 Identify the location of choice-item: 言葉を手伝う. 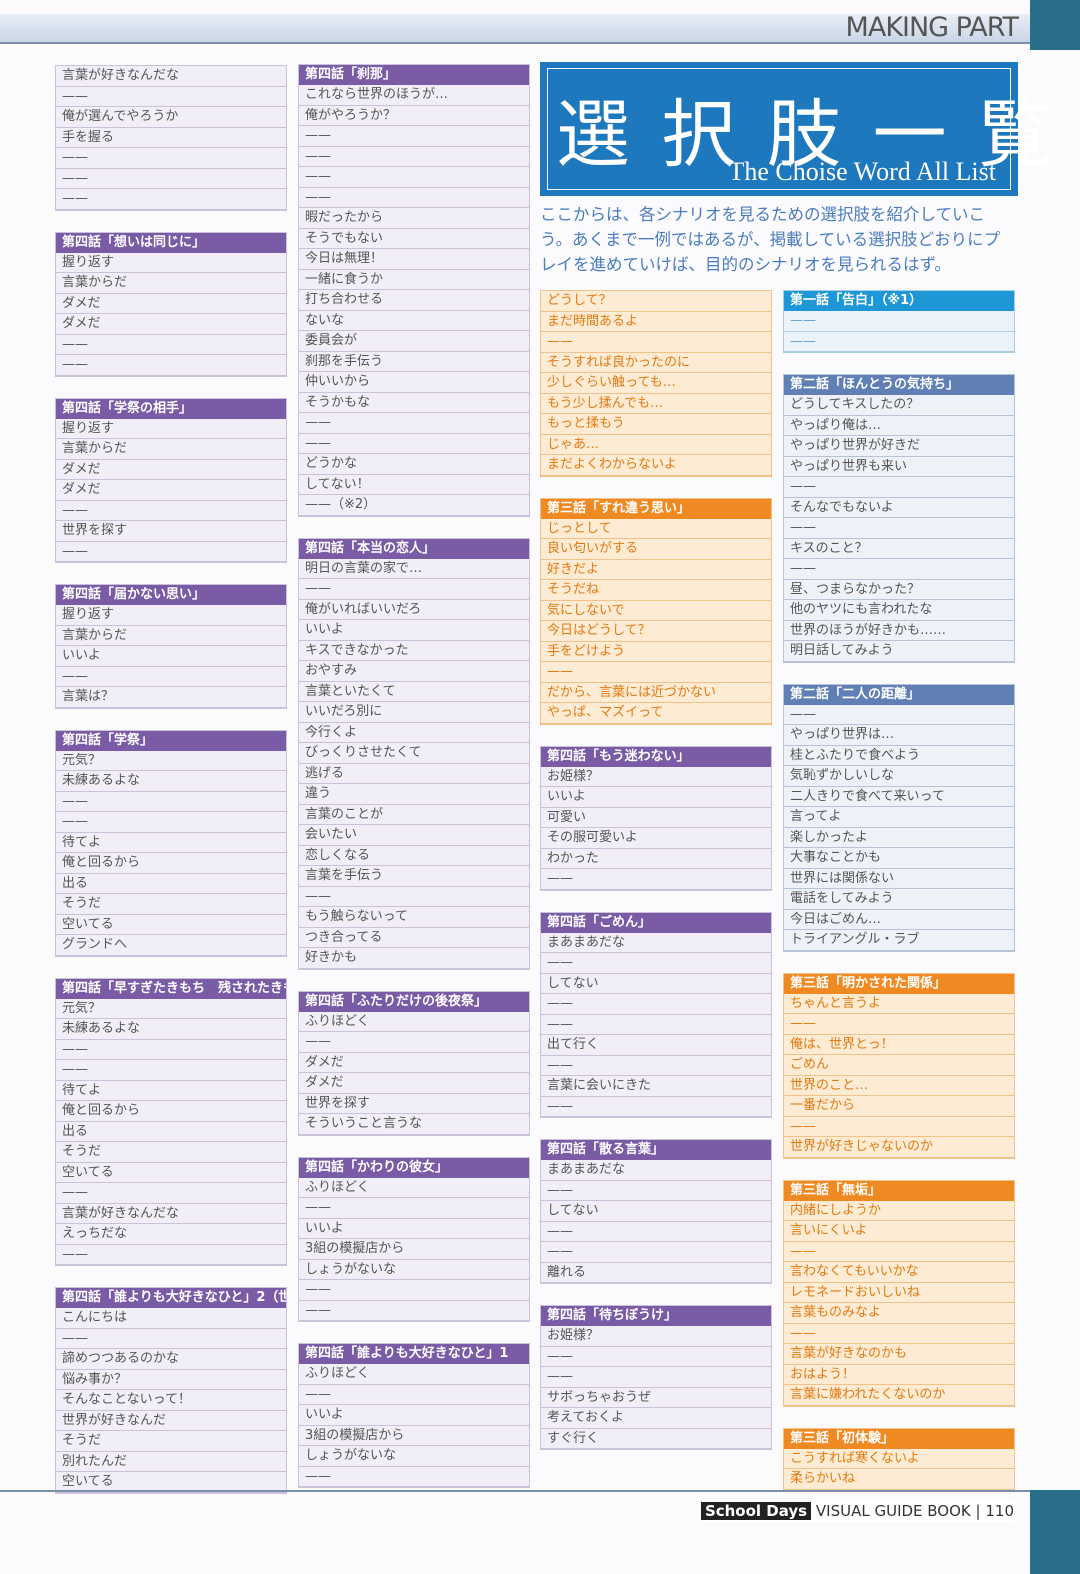
(414, 876).